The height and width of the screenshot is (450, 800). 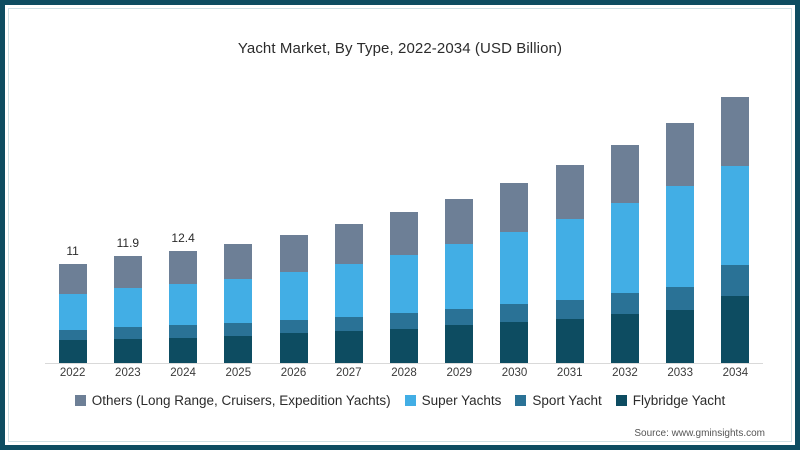 What do you see at coordinates (128, 373) in the screenshot?
I see `x-axis-tick-label: 2023` at bounding box center [128, 373].